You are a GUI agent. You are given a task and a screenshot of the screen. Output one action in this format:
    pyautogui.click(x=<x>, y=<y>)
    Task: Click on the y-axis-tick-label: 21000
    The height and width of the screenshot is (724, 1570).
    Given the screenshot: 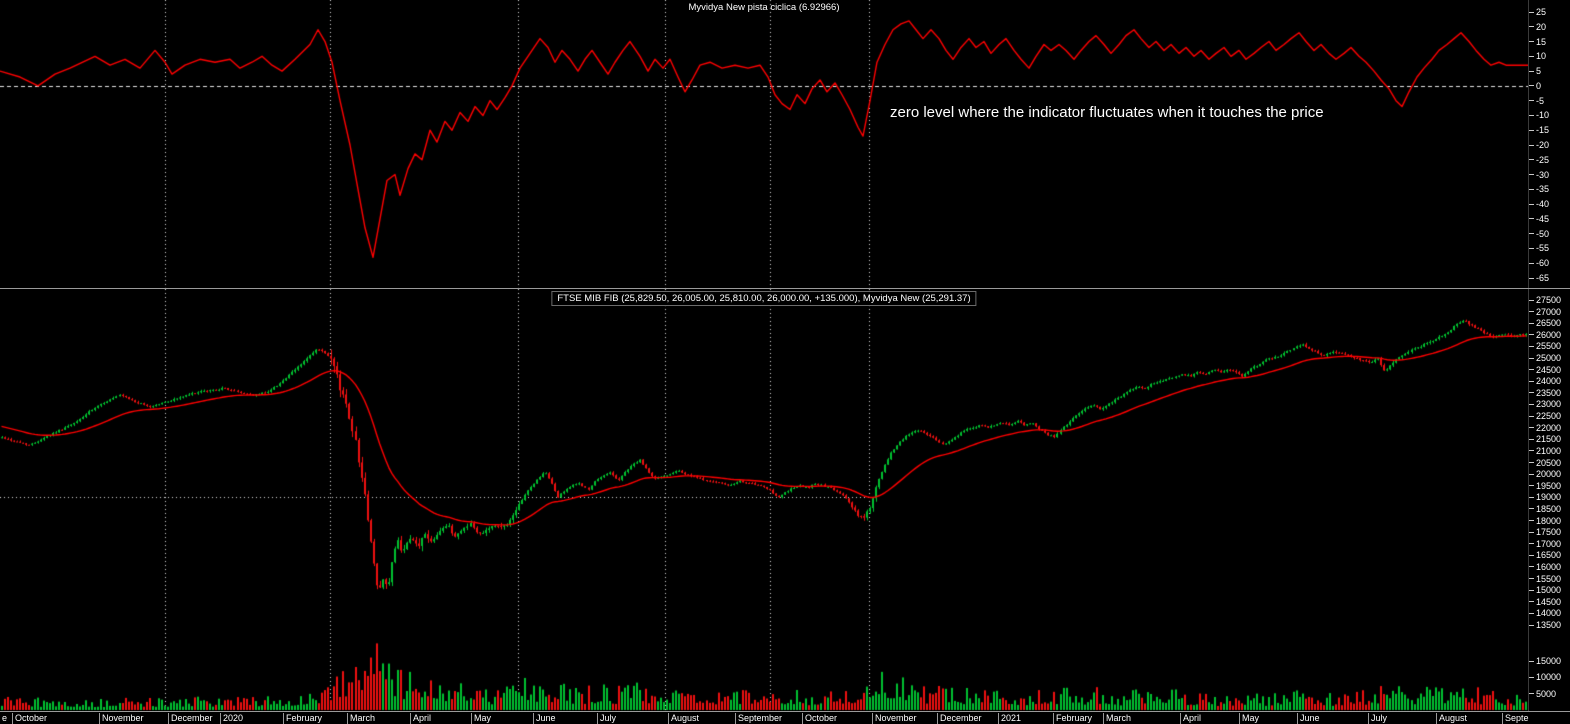 What is the action you would take?
    pyautogui.click(x=1545, y=451)
    